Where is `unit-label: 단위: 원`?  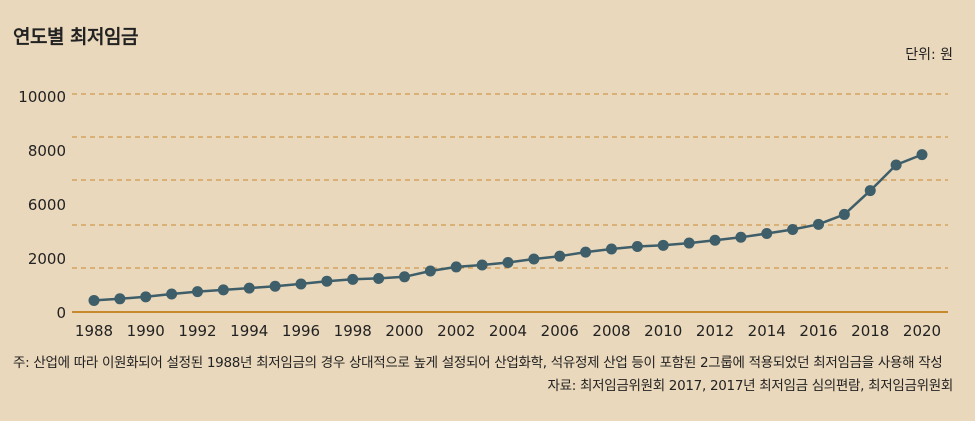
unit-label: 단위: 원 is located at coordinates (929, 55).